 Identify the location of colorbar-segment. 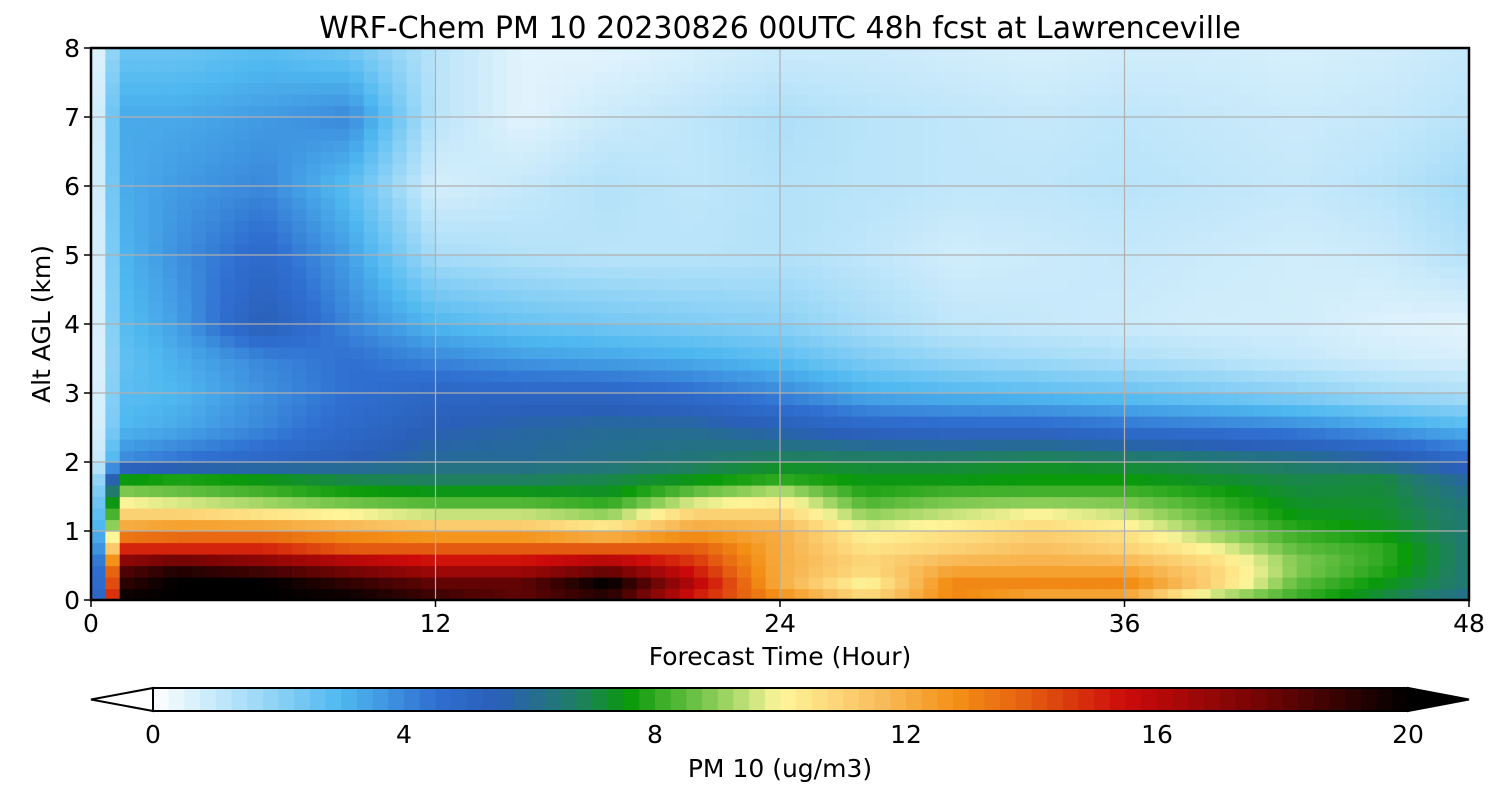
(788, 699).